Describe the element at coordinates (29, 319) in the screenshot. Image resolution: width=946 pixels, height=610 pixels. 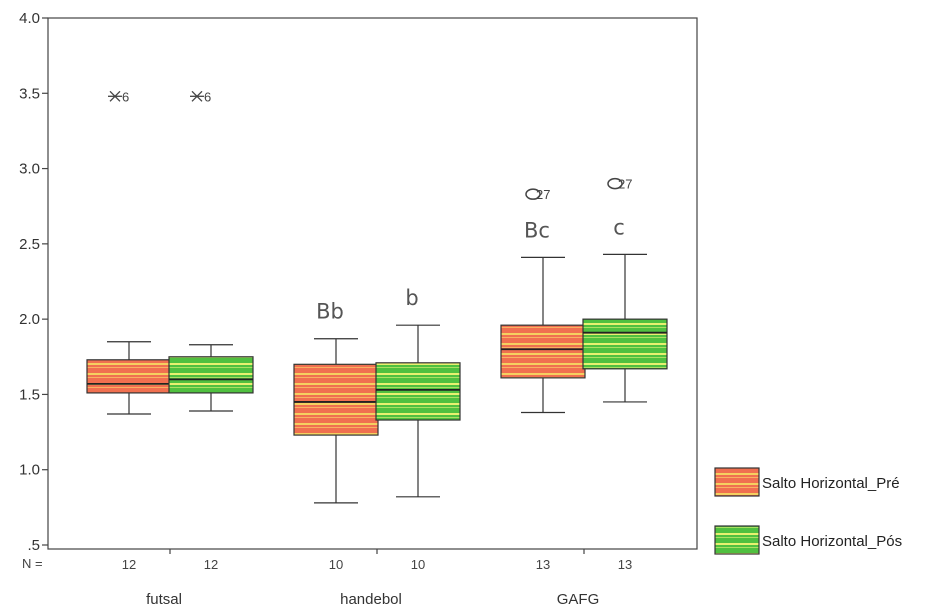
I see `y-tick-label: 2.0` at that location.